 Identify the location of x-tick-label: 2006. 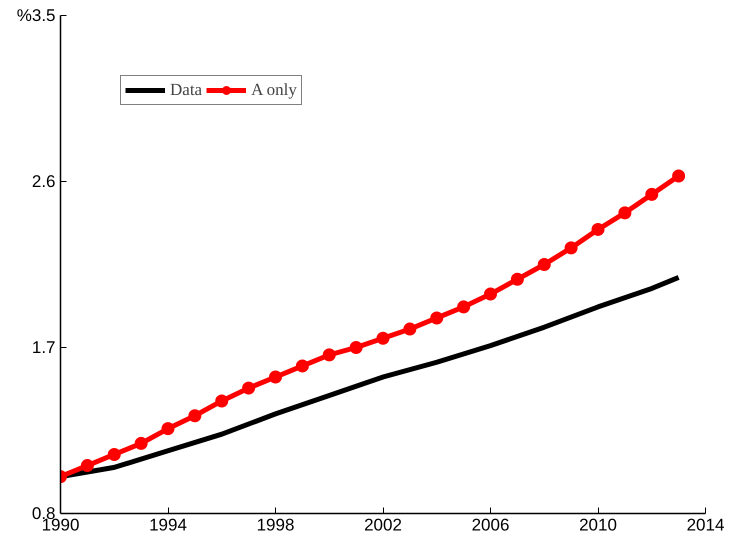
(491, 525).